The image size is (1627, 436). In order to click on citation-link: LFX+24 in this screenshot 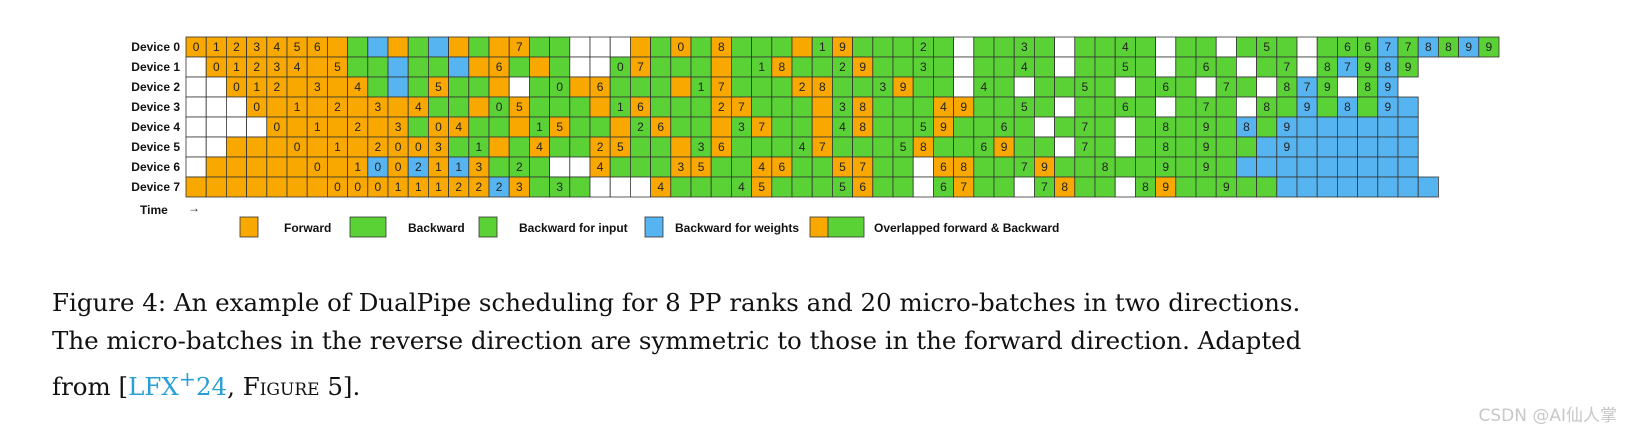, I will do `click(177, 384)`.